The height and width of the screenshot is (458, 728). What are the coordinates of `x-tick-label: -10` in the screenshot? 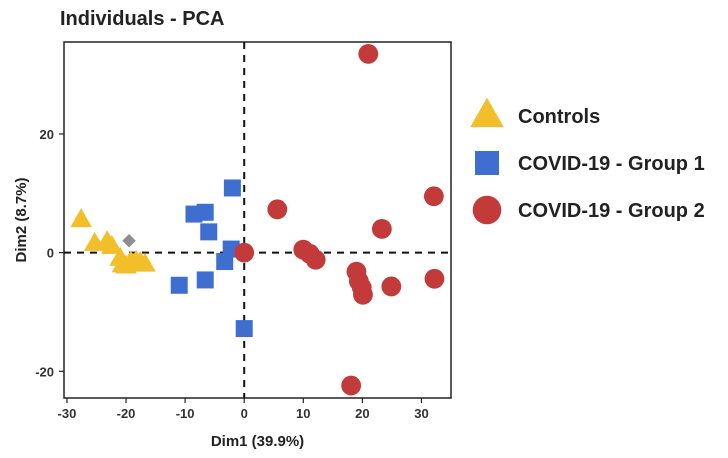 It's located at (185, 413).